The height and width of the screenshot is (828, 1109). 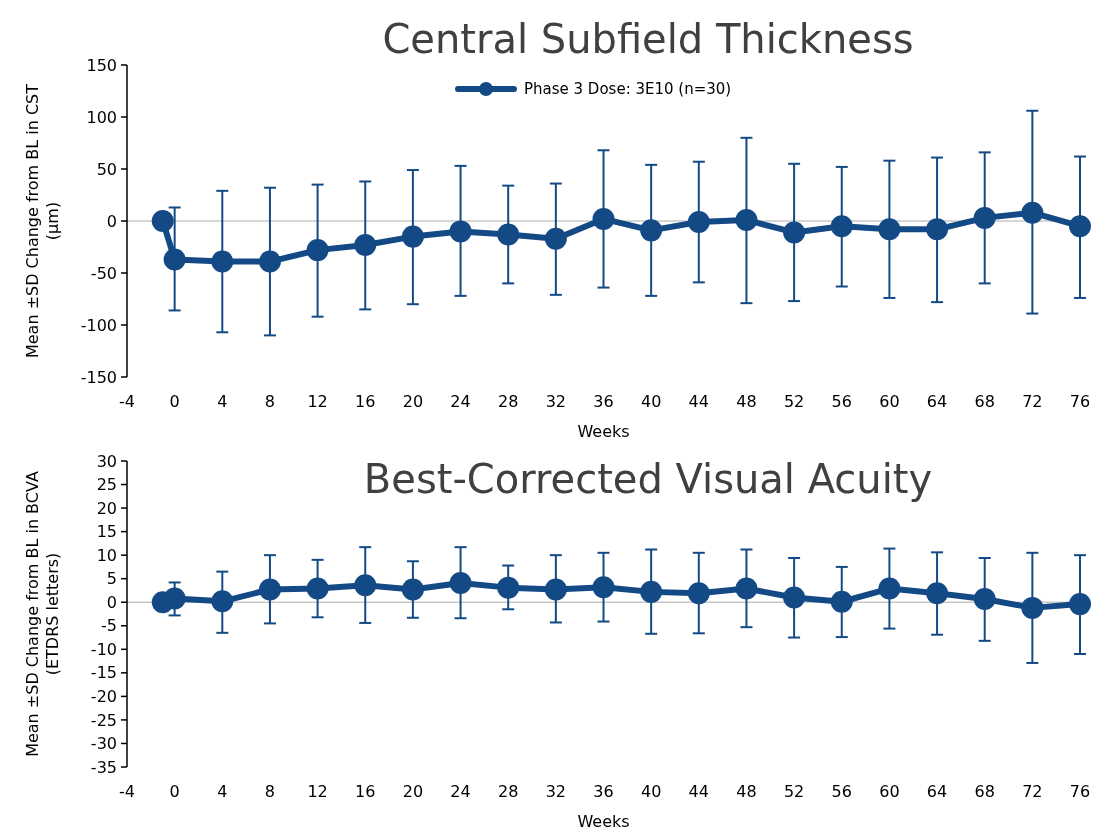 What do you see at coordinates (174, 791) in the screenshot?
I see `x-tick-label: 0` at bounding box center [174, 791].